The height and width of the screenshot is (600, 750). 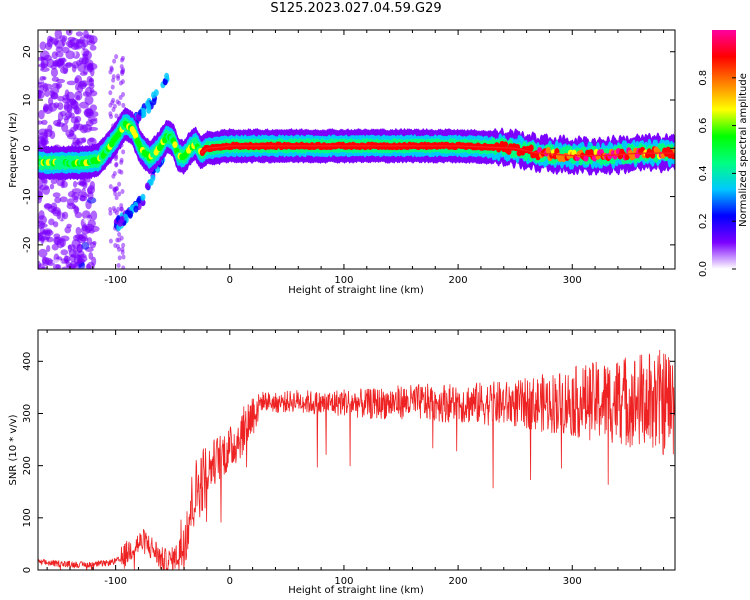 I want to click on snr-y-tick-label: 100, so click(x=27, y=517).